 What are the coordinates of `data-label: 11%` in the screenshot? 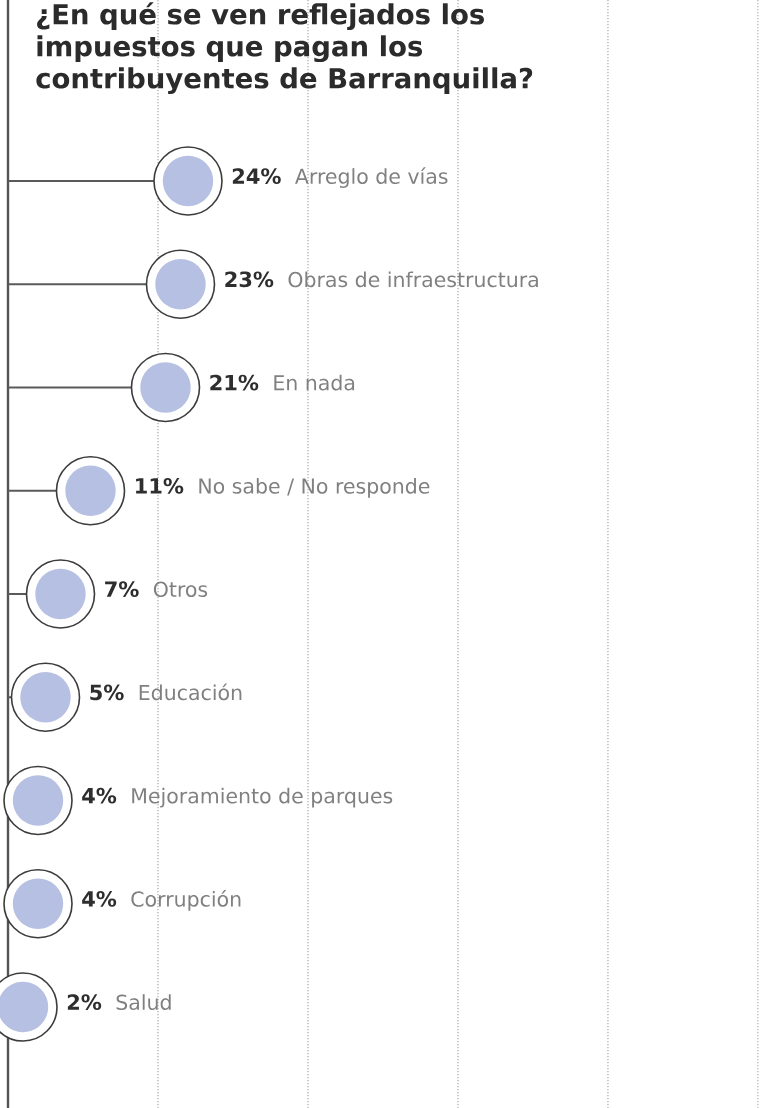 It's located at (160, 485).